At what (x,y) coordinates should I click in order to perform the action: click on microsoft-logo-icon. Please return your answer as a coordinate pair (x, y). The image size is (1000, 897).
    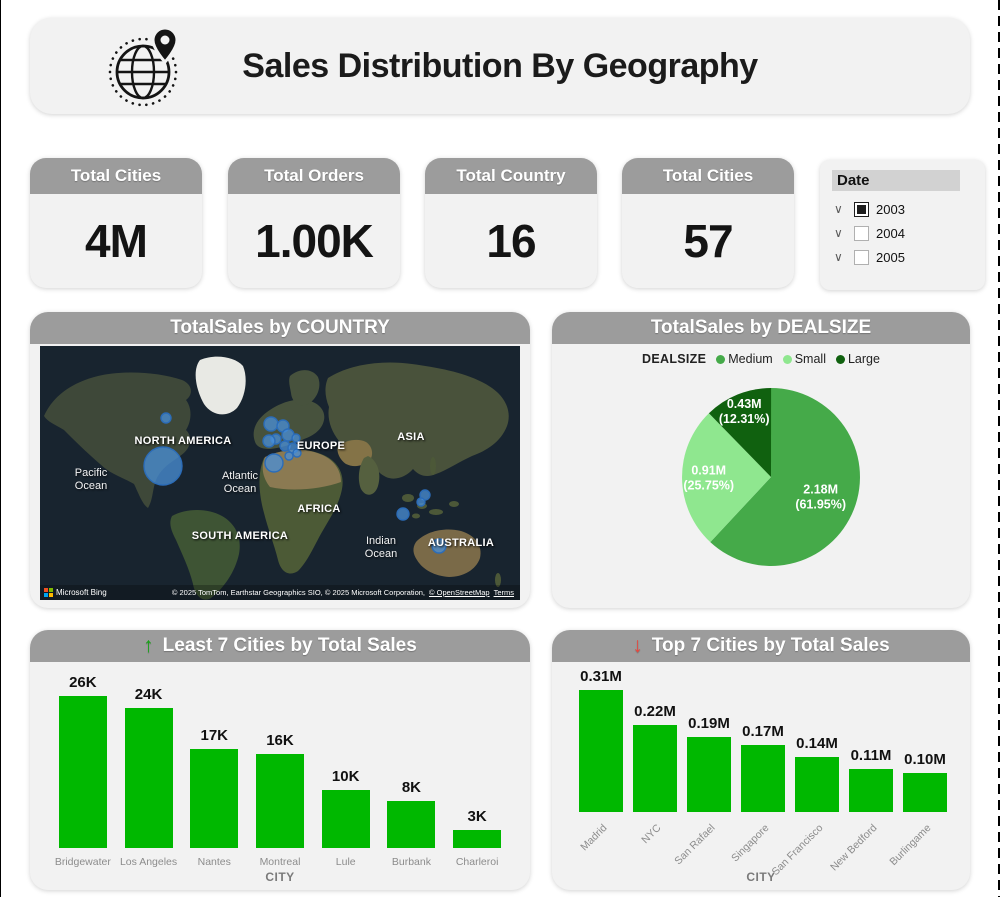
    Looking at the image, I should click on (48, 592).